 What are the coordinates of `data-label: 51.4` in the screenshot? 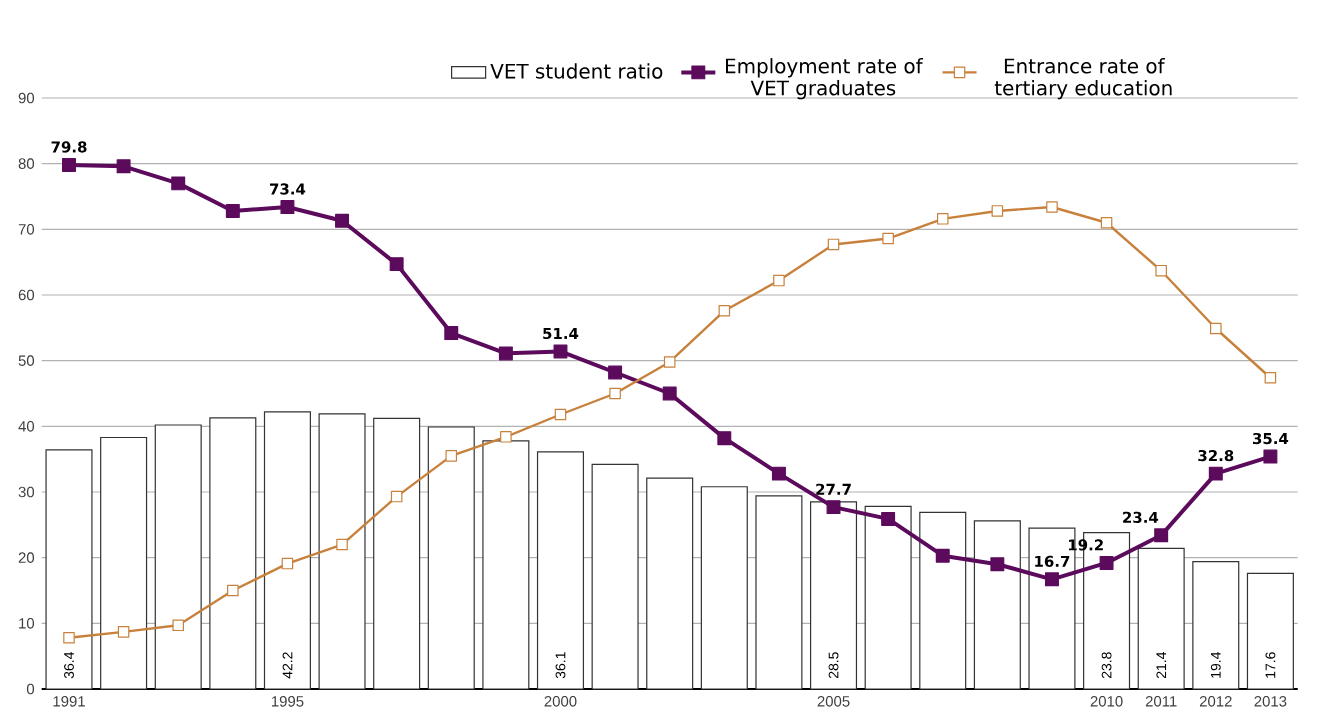 It's located at (561, 334).